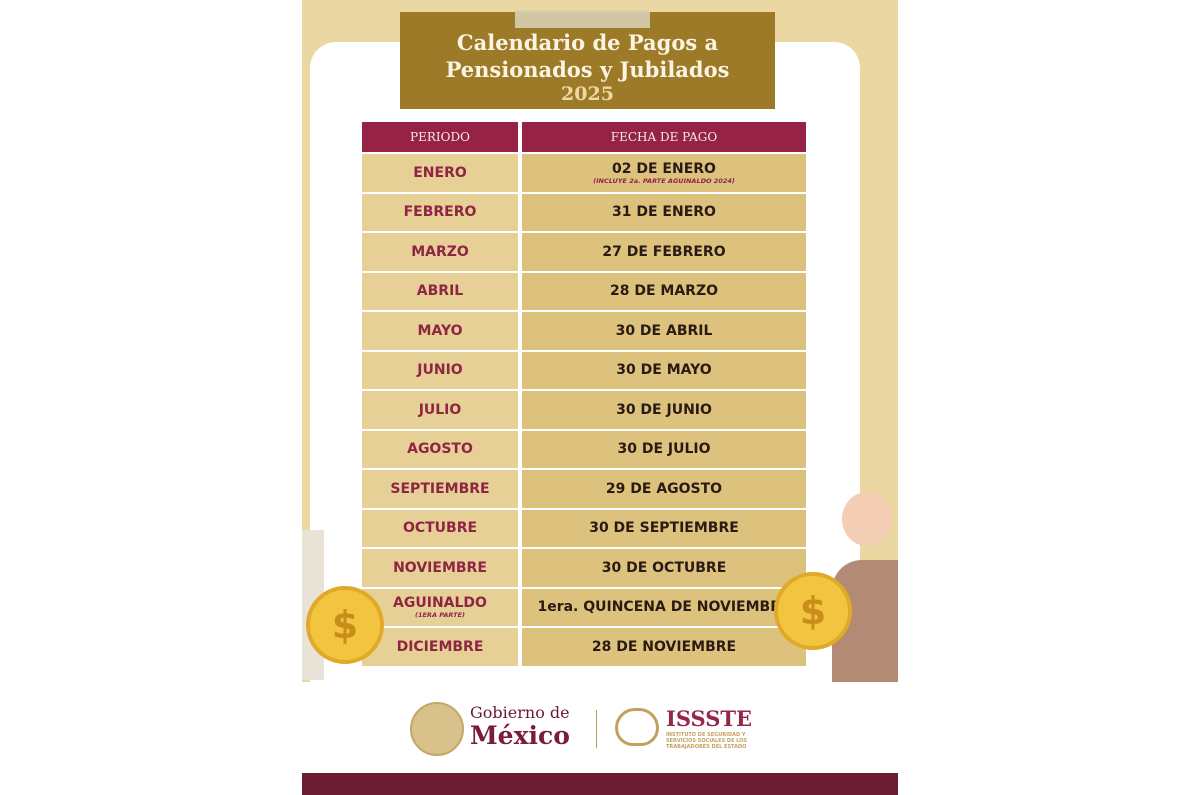  I want to click on fecha-cell: 30 DE JULIO, so click(664, 449).